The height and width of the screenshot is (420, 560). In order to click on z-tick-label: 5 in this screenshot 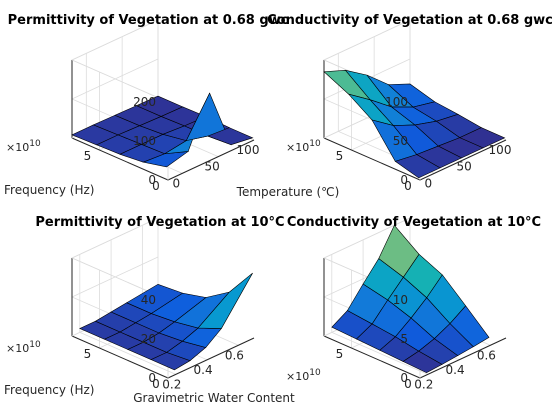, I will do `click(404, 339)`.